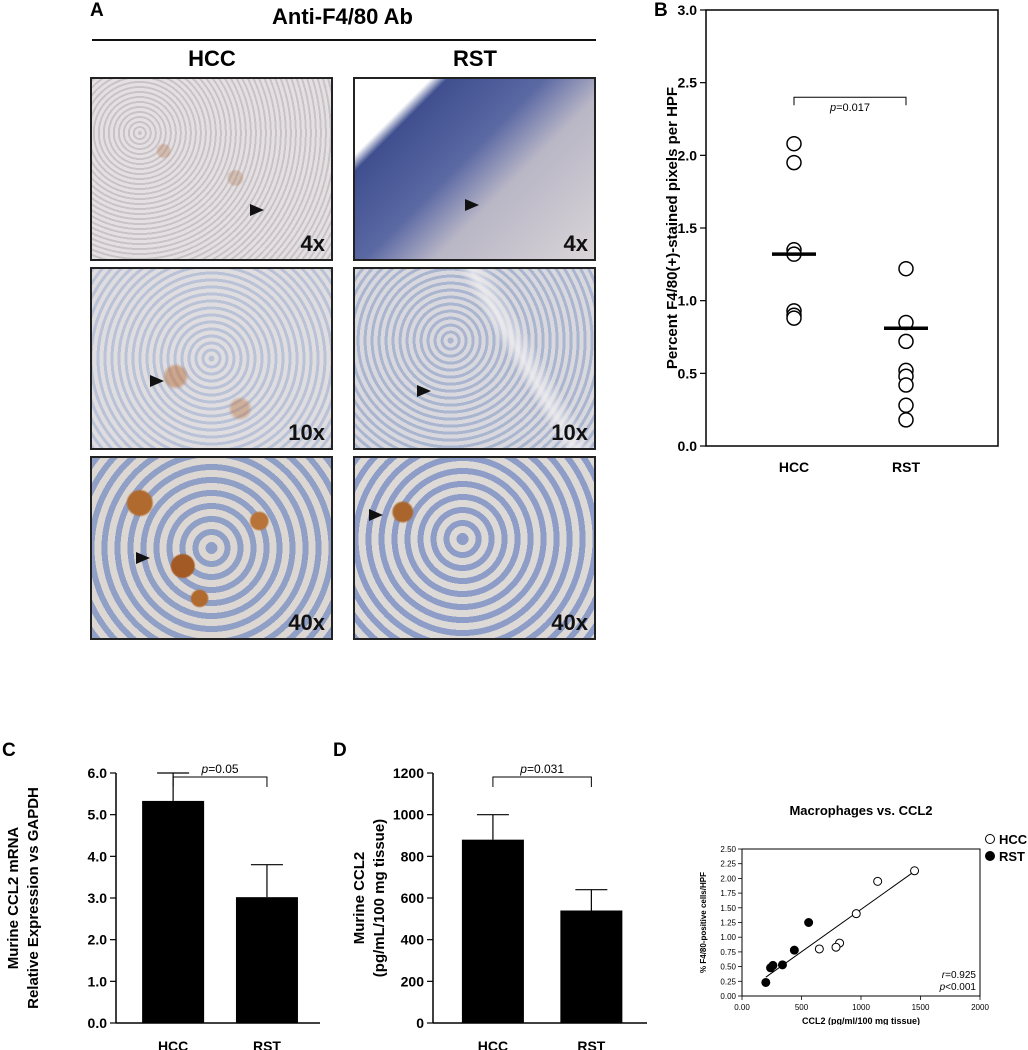  What do you see at coordinates (9, 750) in the screenshot?
I see `panel-c-letter: C` at bounding box center [9, 750].